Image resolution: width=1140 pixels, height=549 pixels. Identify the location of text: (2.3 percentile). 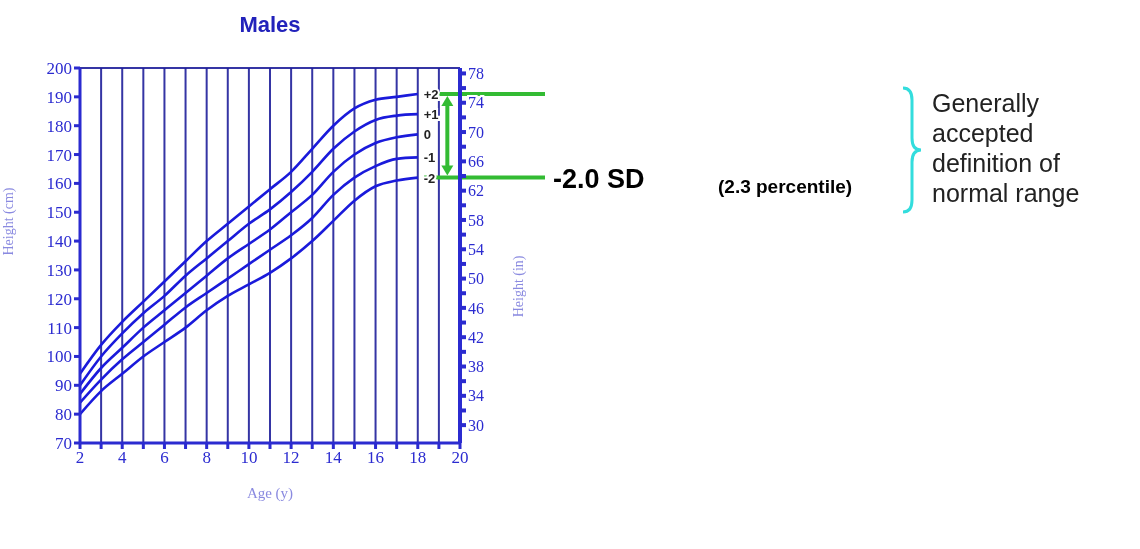
(785, 186).